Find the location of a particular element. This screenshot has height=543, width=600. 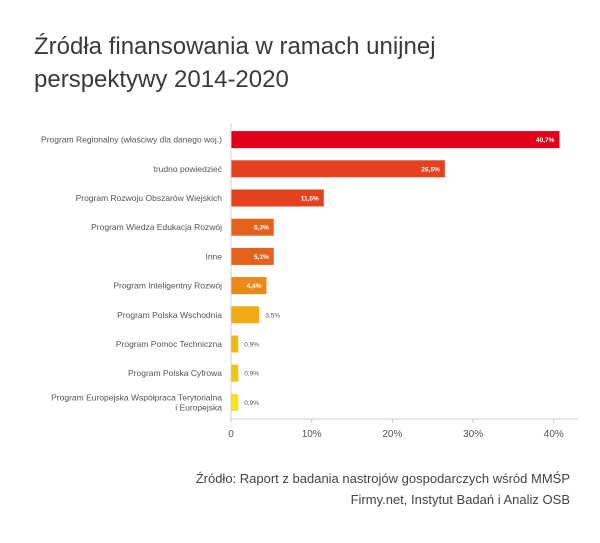

x-tick-label: 10% is located at coordinates (312, 434).